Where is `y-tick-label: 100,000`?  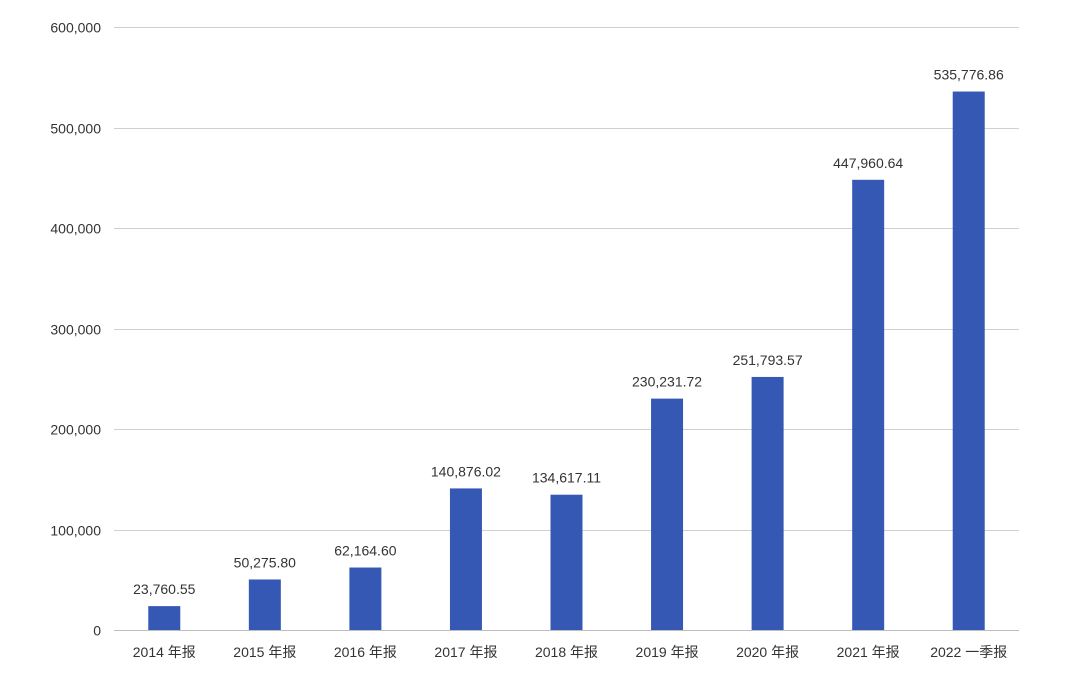
y-tick-label: 100,000 is located at coordinates (75, 531).